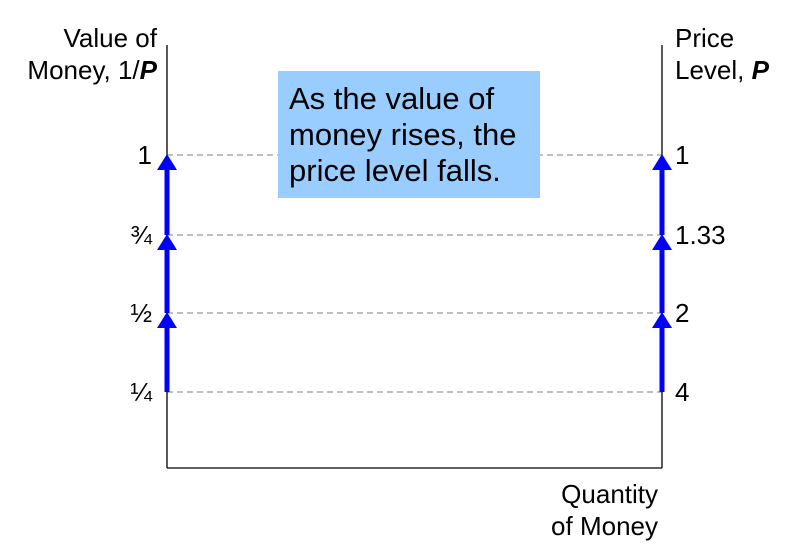 This screenshot has width=793, height=553. Describe the element at coordinates (604, 526) in the screenshot. I see `x-axis-title-line2: of Money` at that location.